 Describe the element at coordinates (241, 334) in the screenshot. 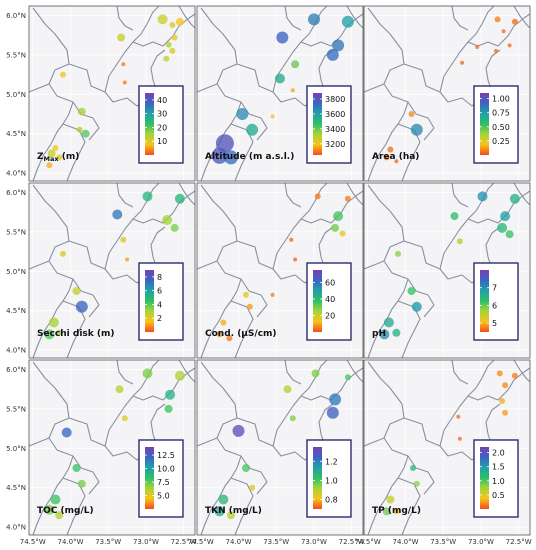

I see `panel-variable-label: Cond. (µS/cm)` at that location.